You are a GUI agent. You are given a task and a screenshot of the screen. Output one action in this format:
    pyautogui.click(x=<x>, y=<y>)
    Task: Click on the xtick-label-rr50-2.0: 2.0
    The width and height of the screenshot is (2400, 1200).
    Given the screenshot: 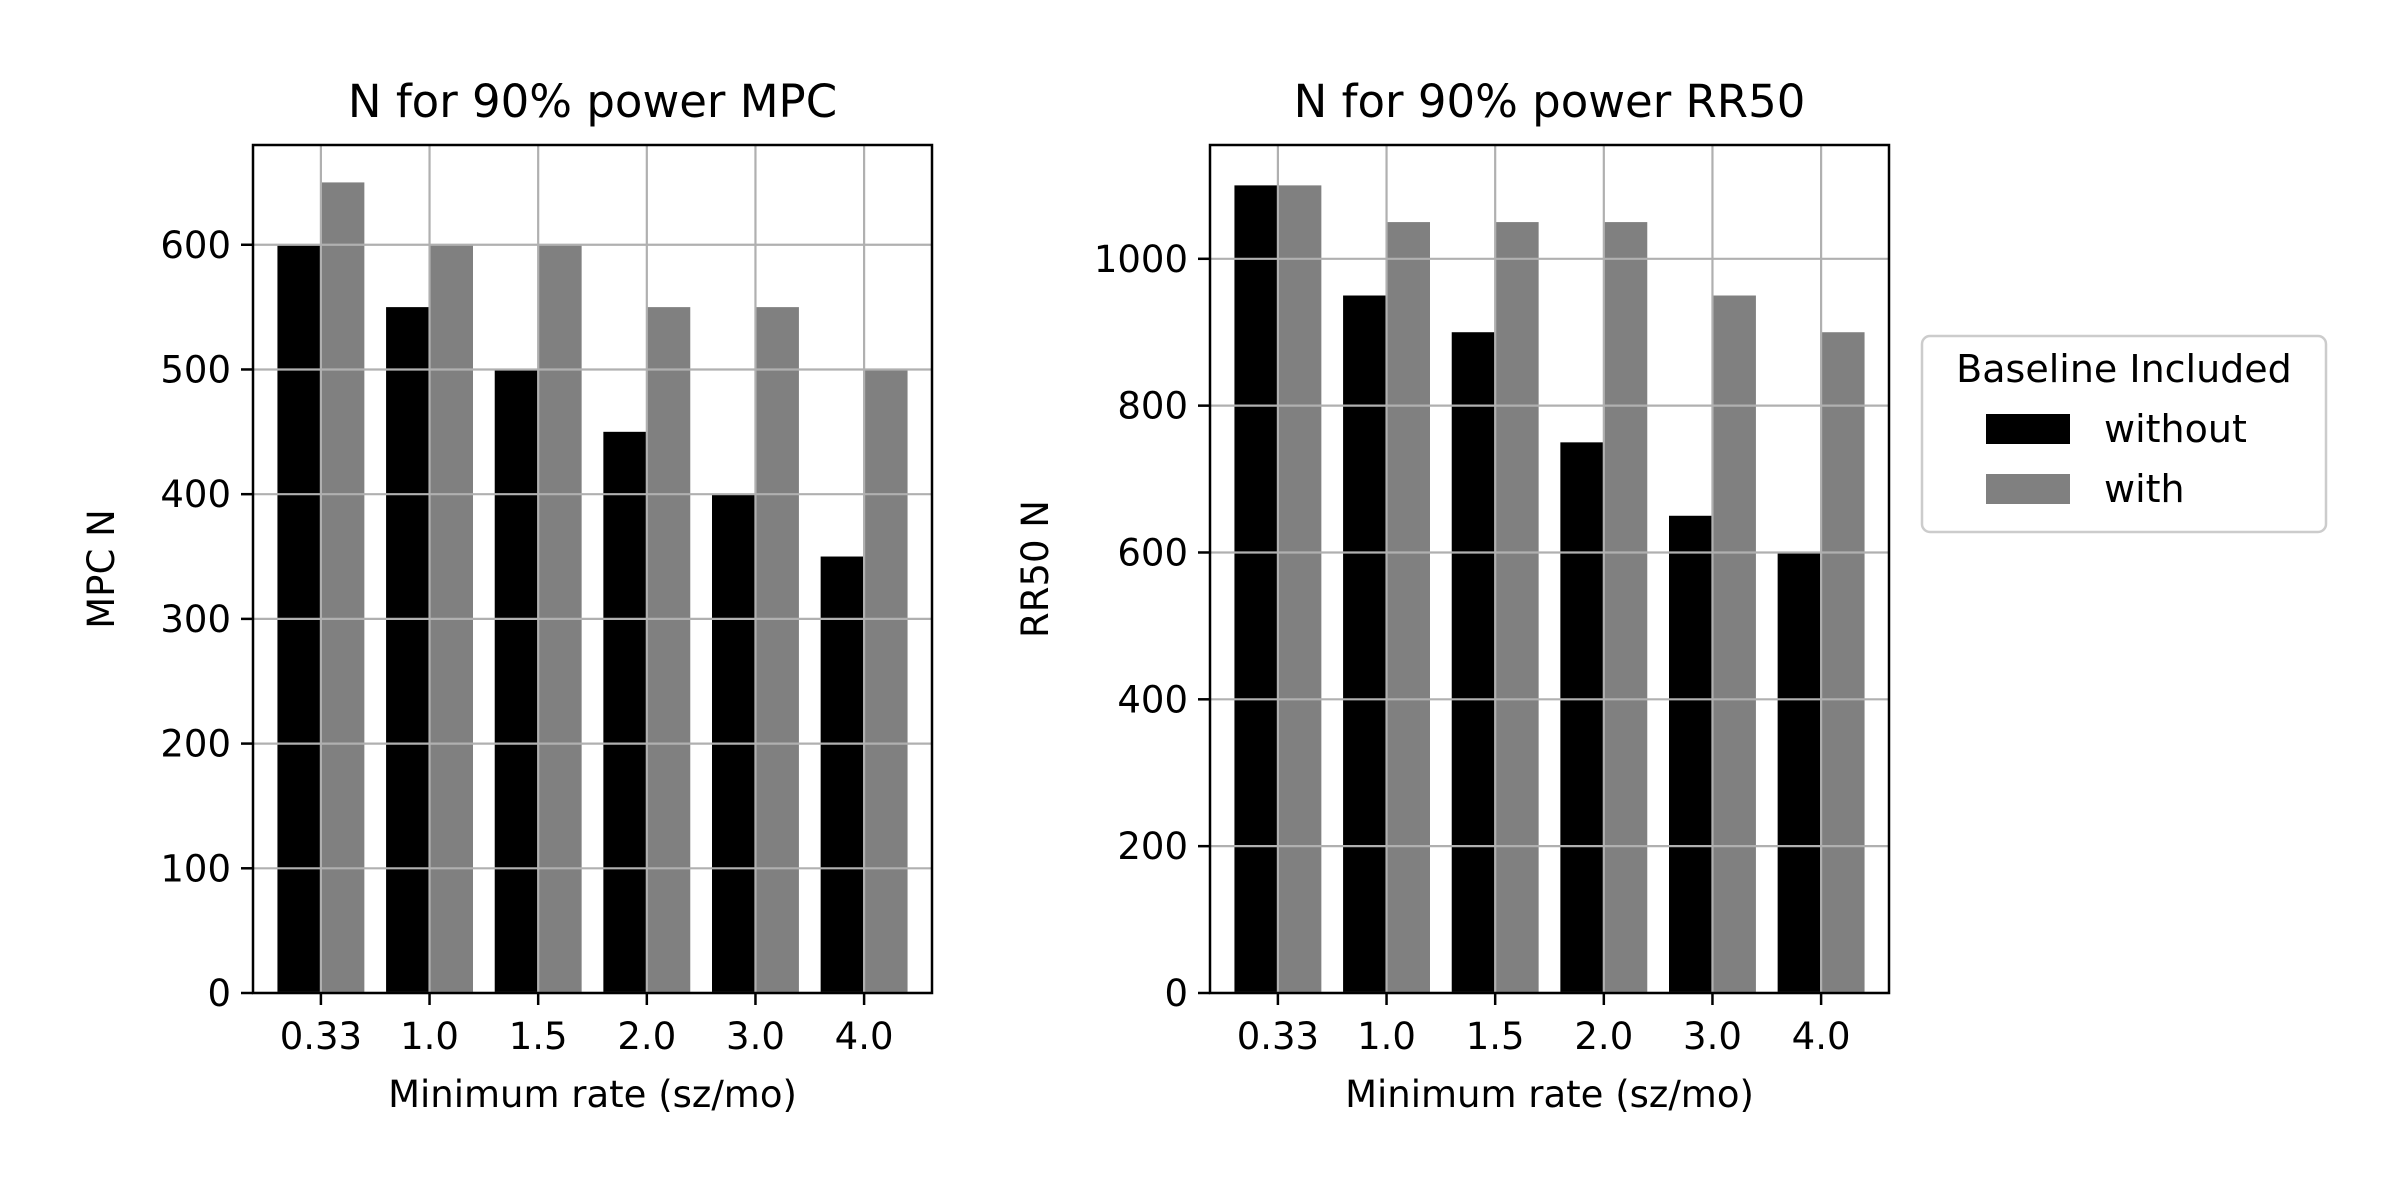 What is the action you would take?
    pyautogui.click(x=1603, y=1036)
    